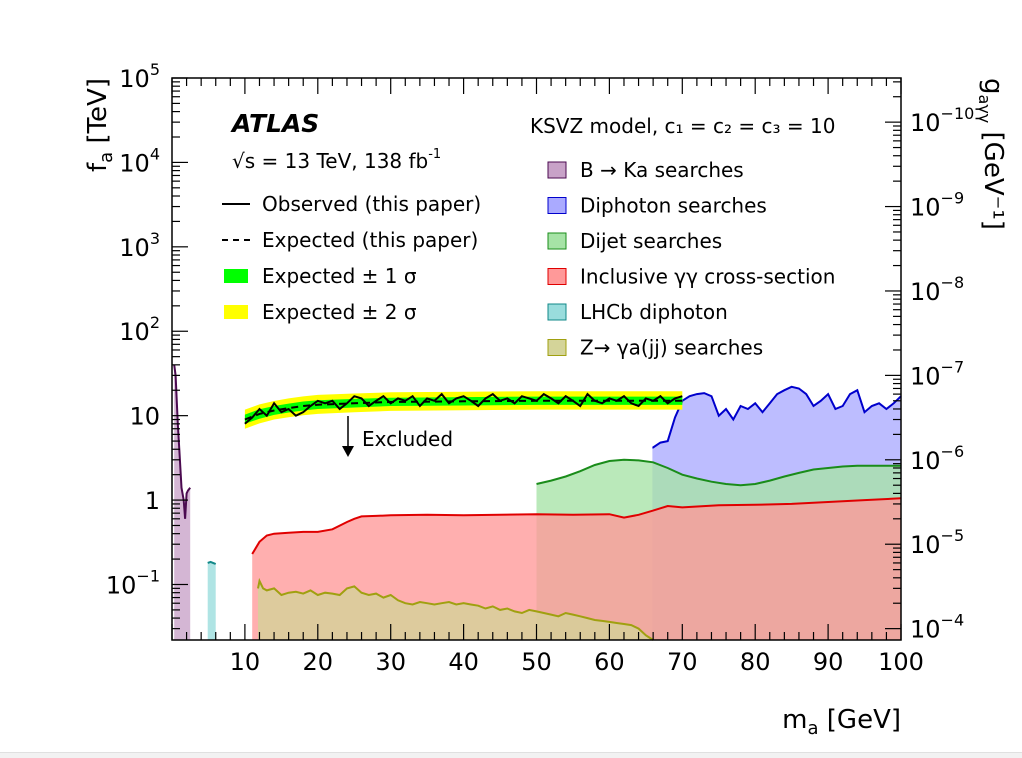 This screenshot has width=1022, height=758. Describe the element at coordinates (682, 662) in the screenshot. I see `x-tick-label: 70` at that location.